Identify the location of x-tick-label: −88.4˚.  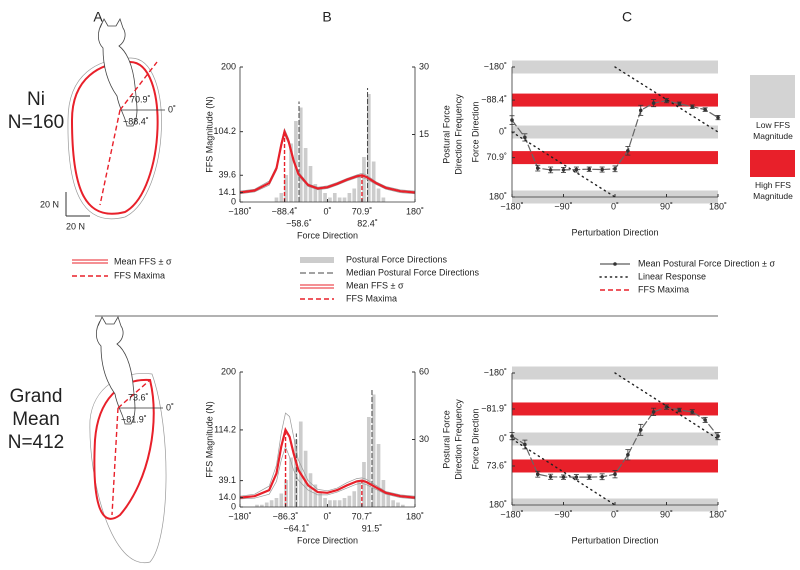
(285, 211).